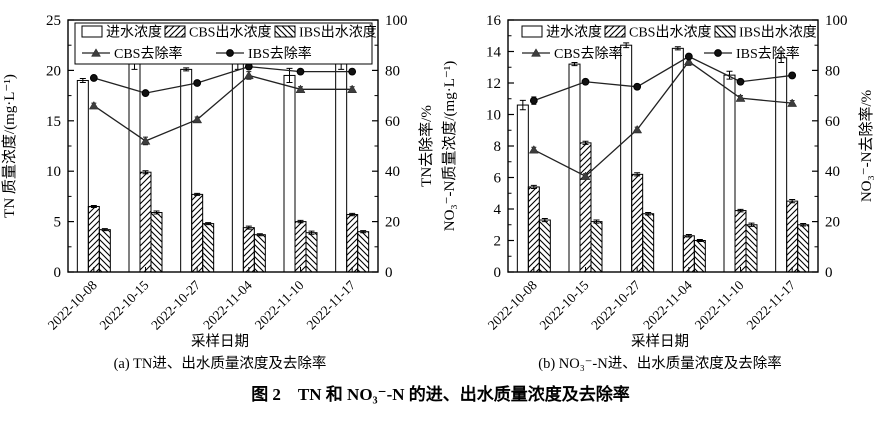 This screenshot has height=433, width=881. Describe the element at coordinates (223, 43) in the screenshot. I see `legend-box` at that location.